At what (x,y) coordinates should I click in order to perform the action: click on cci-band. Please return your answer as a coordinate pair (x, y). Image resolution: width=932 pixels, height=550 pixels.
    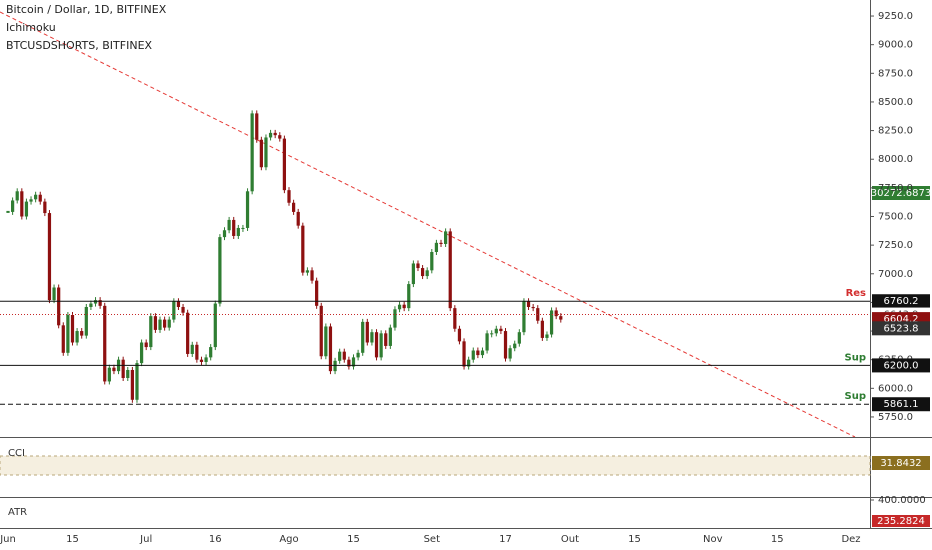
    Looking at the image, I should click on (435, 465).